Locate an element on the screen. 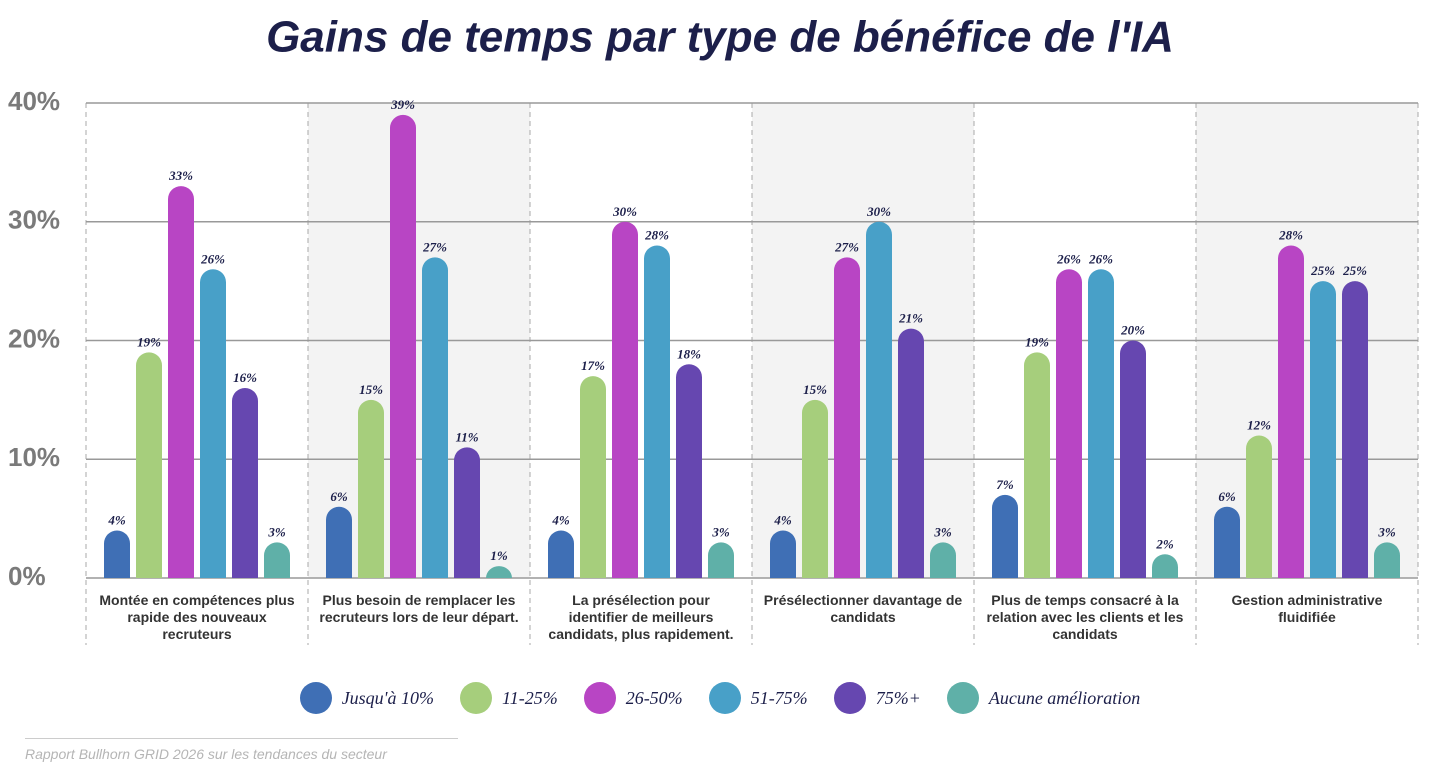 The image size is (1440, 784). y-tick-label: 40% is located at coordinates (34, 101).